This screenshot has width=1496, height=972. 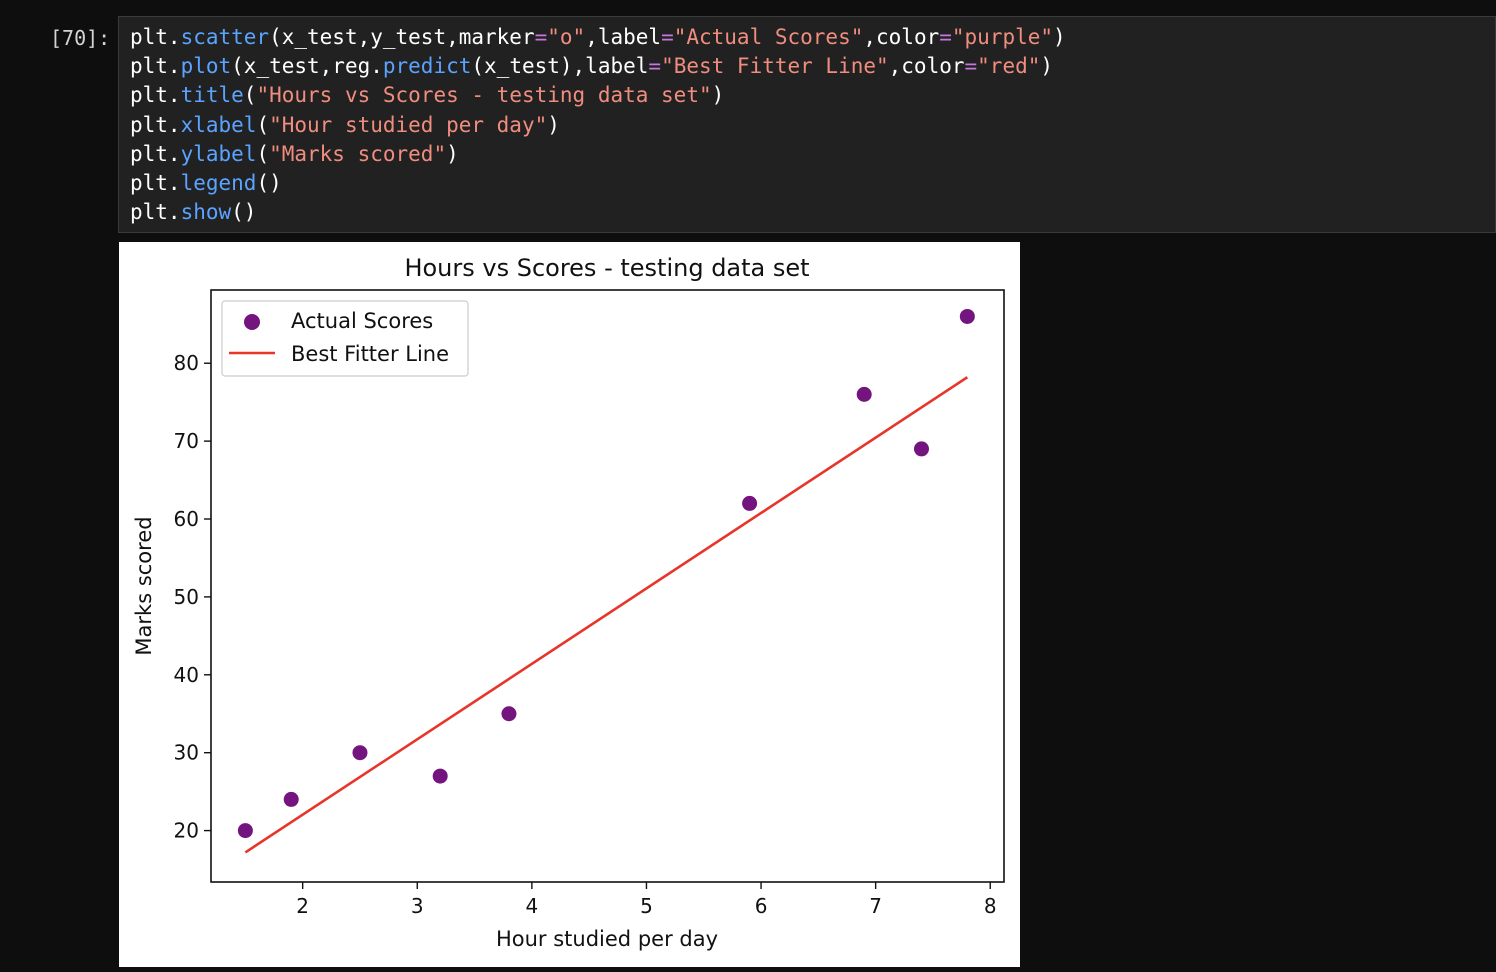 I want to click on code-line: plt.xlabel("Hour studied per day"), so click(x=598, y=125).